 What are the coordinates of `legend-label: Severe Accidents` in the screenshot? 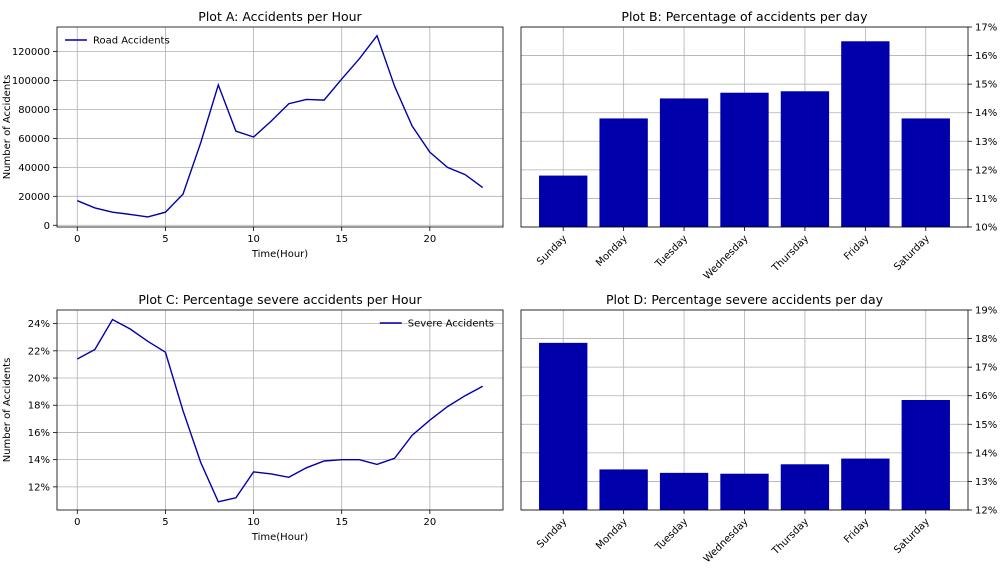 It's located at (451, 324).